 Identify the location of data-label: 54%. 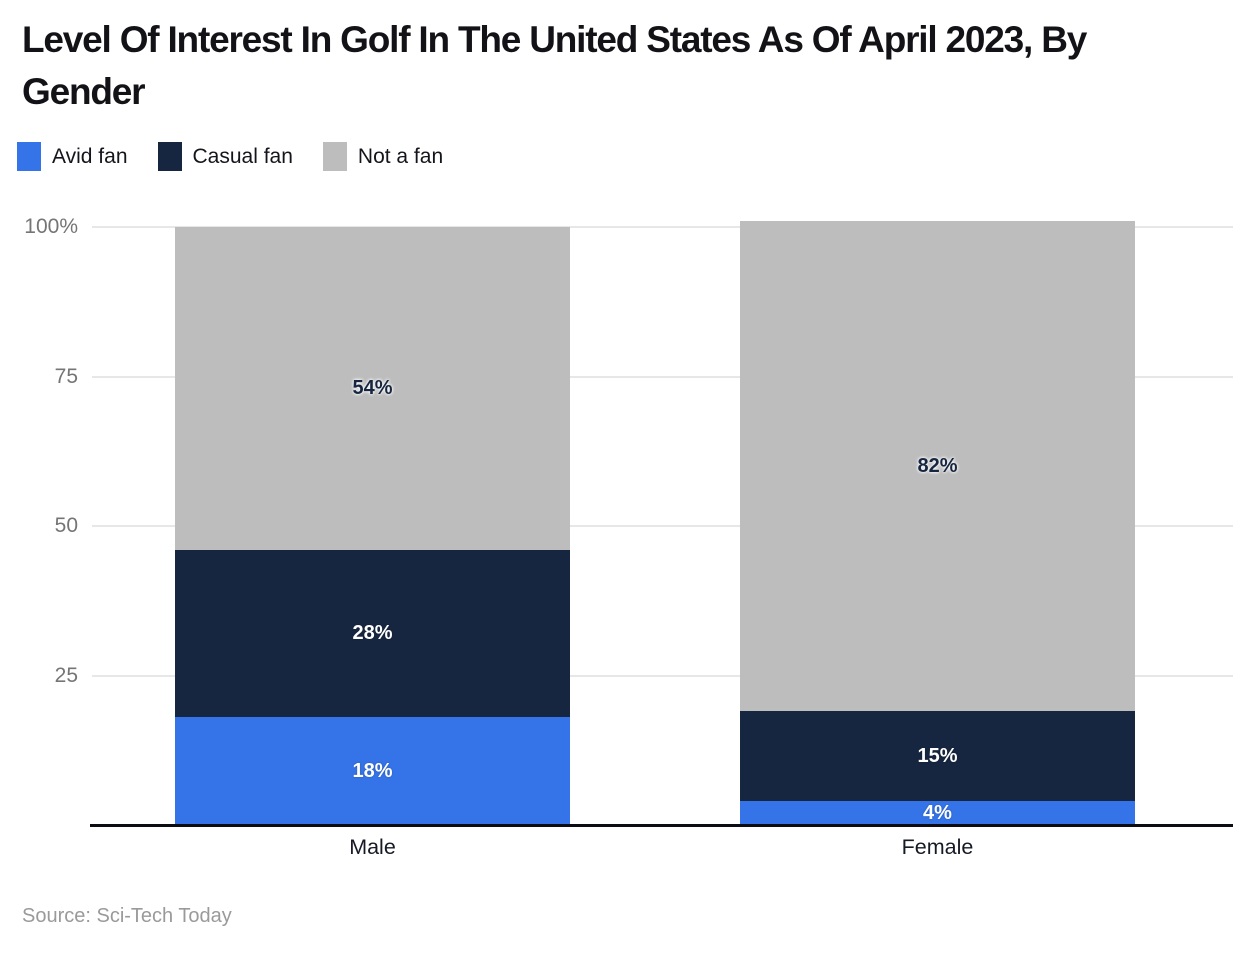
(372, 387).